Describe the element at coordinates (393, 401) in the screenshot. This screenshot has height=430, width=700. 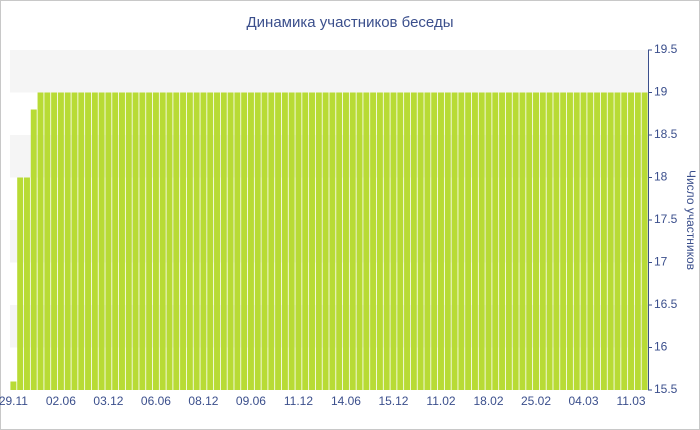
I see `x-tick-label: 15.12` at that location.